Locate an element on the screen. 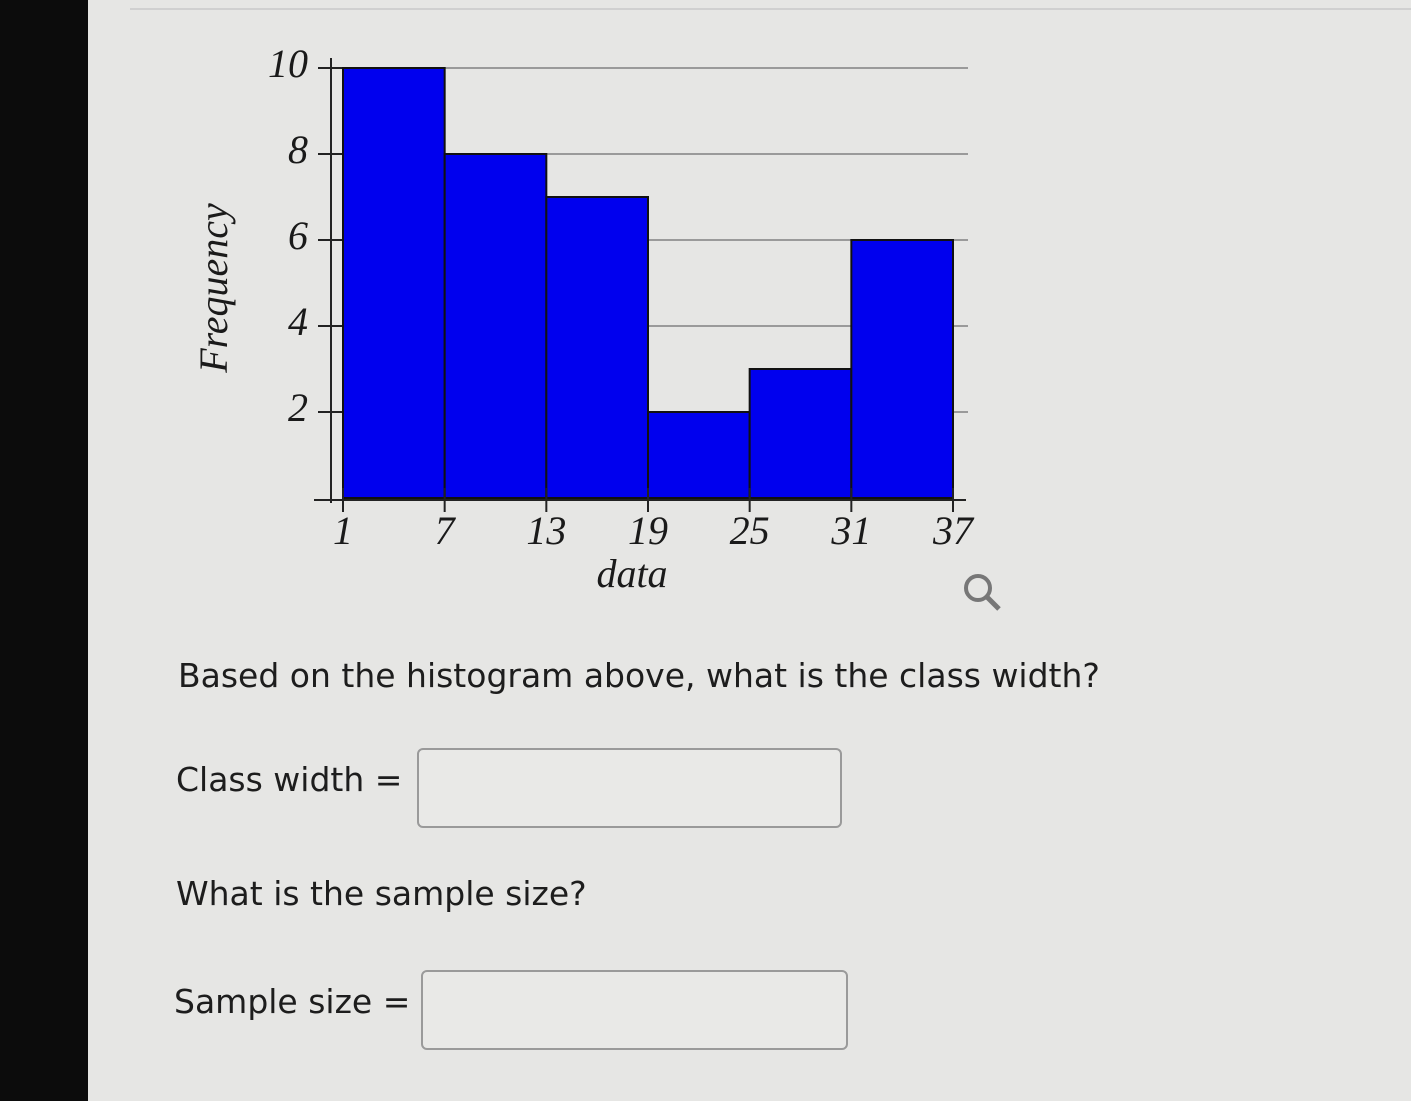 The width and height of the screenshot is (1411, 1101). y-tick-label: 2 is located at coordinates (298, 407).